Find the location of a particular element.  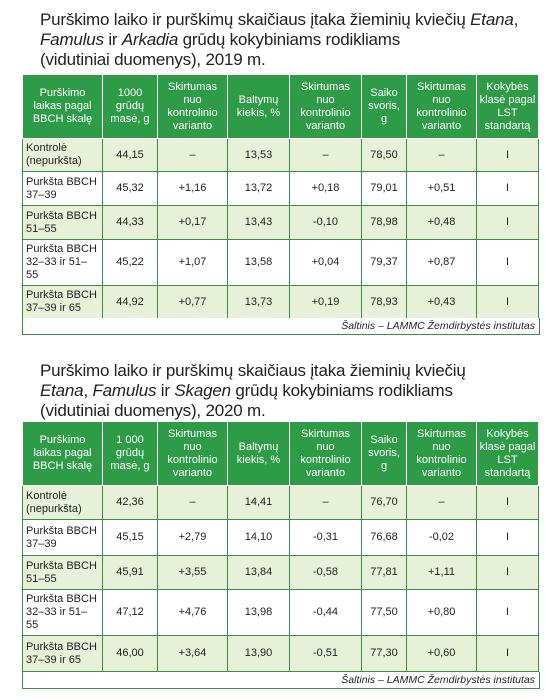

table-cell: -0,44 is located at coordinates (325, 612).